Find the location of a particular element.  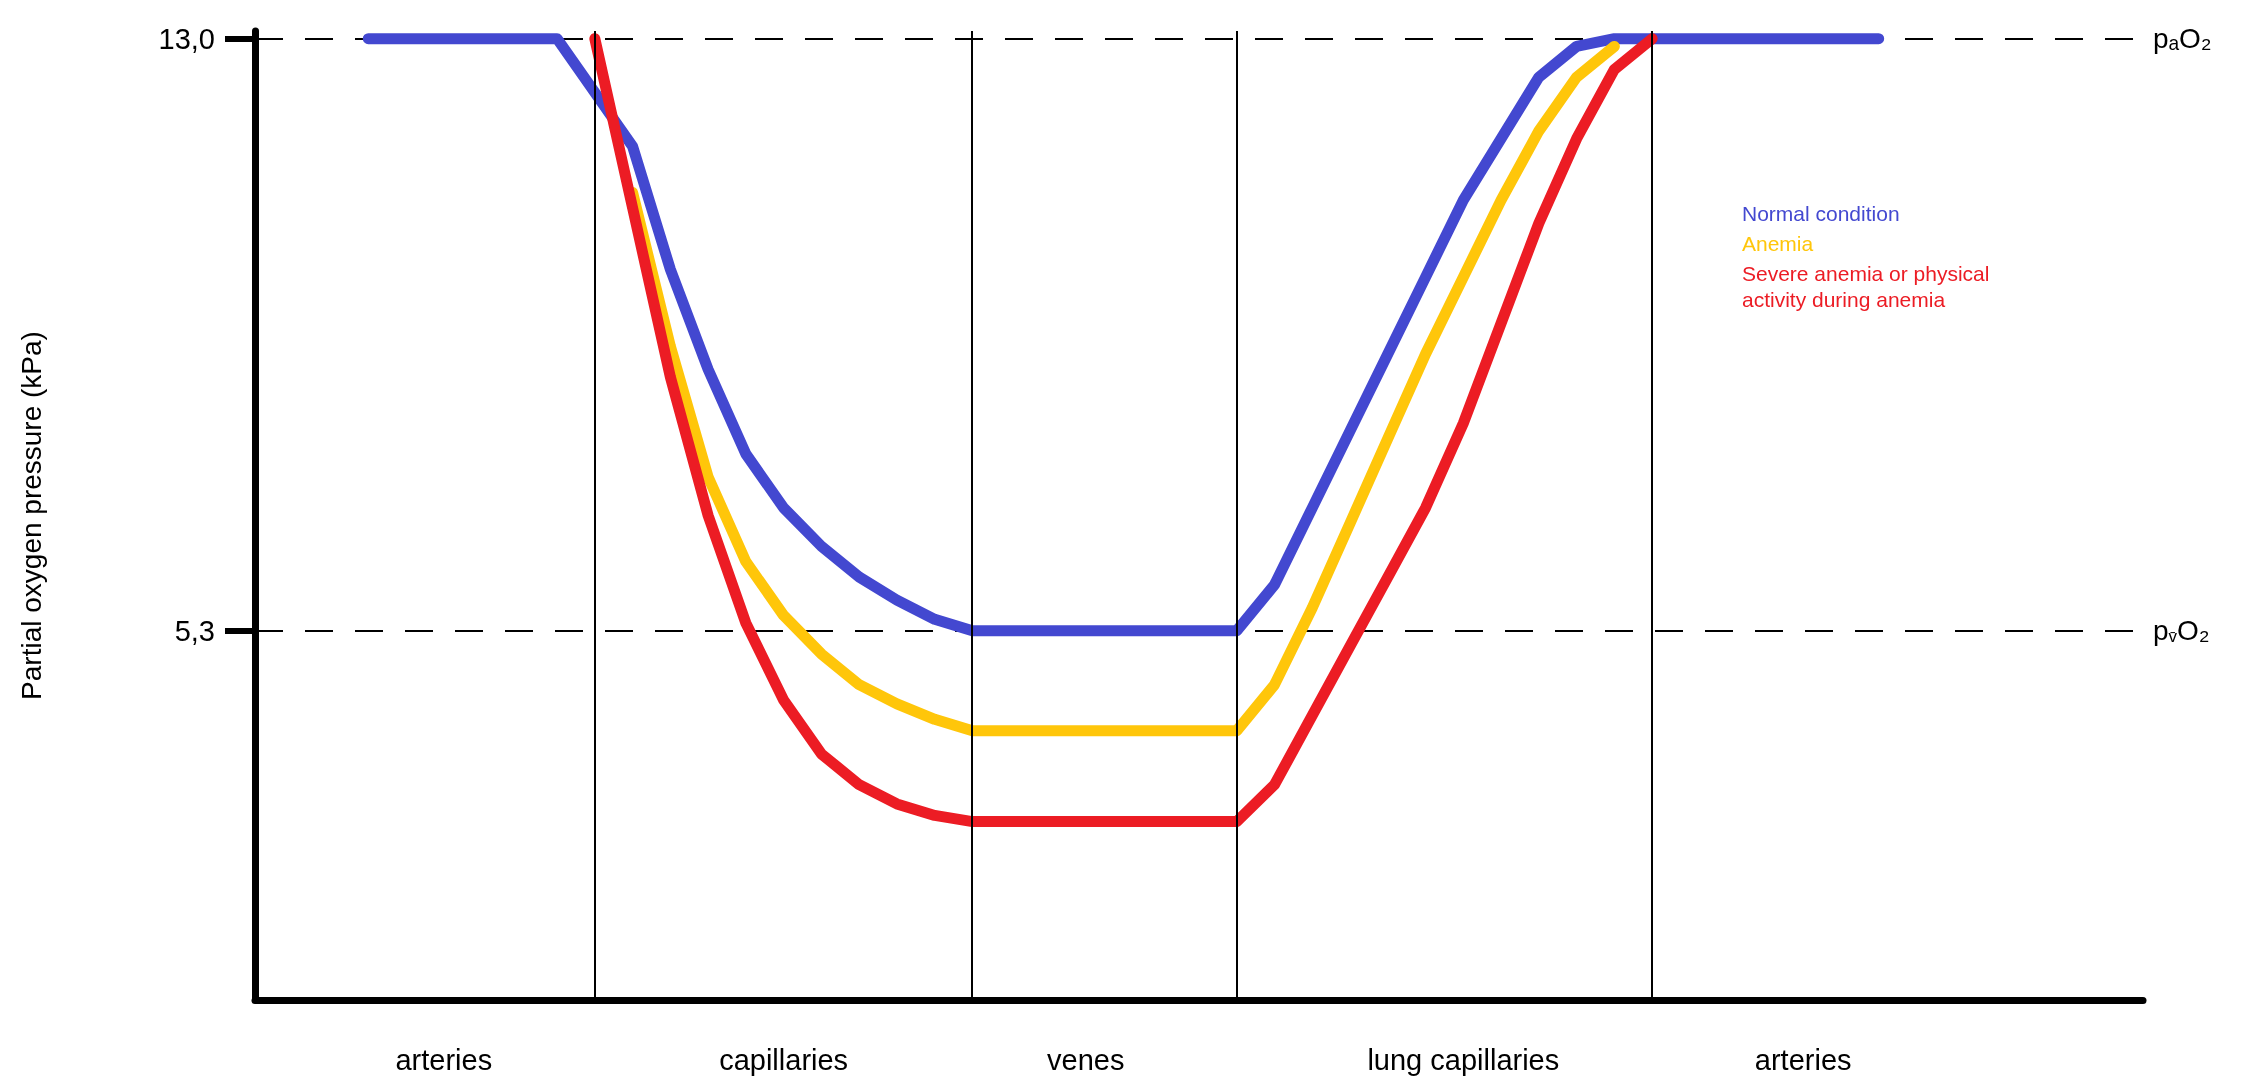

x-tick-label: capillaries is located at coordinates (784, 1059).